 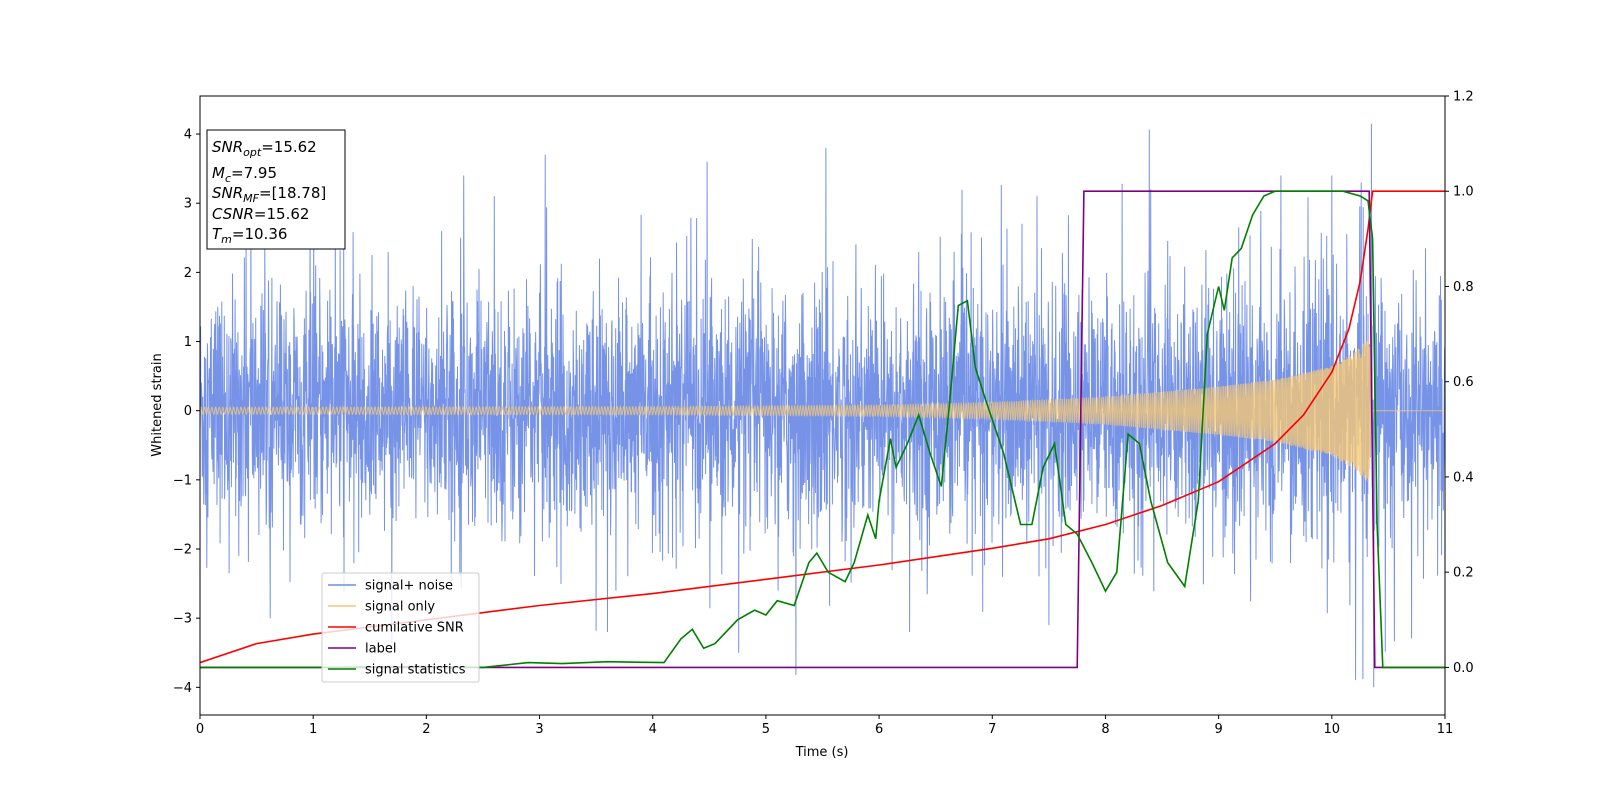 I want to click on y-axis-label: Whitened strain, so click(x=157, y=404).